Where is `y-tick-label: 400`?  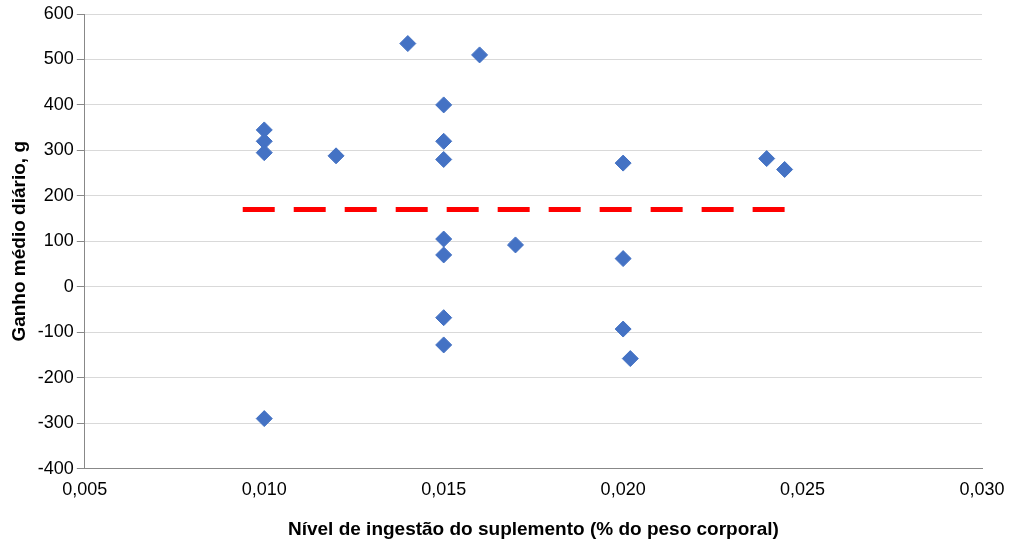 y-tick-label: 400 is located at coordinates (58, 103).